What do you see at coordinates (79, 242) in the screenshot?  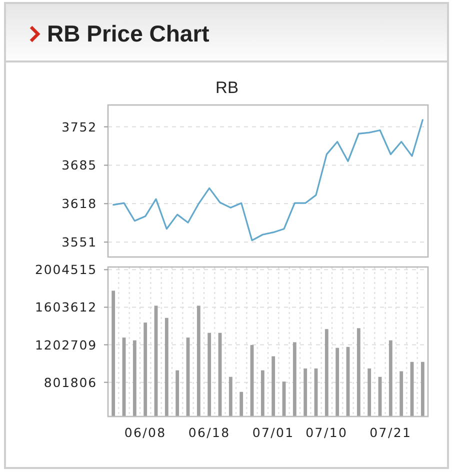 I see `y-tick-label: 3551` at bounding box center [79, 242].